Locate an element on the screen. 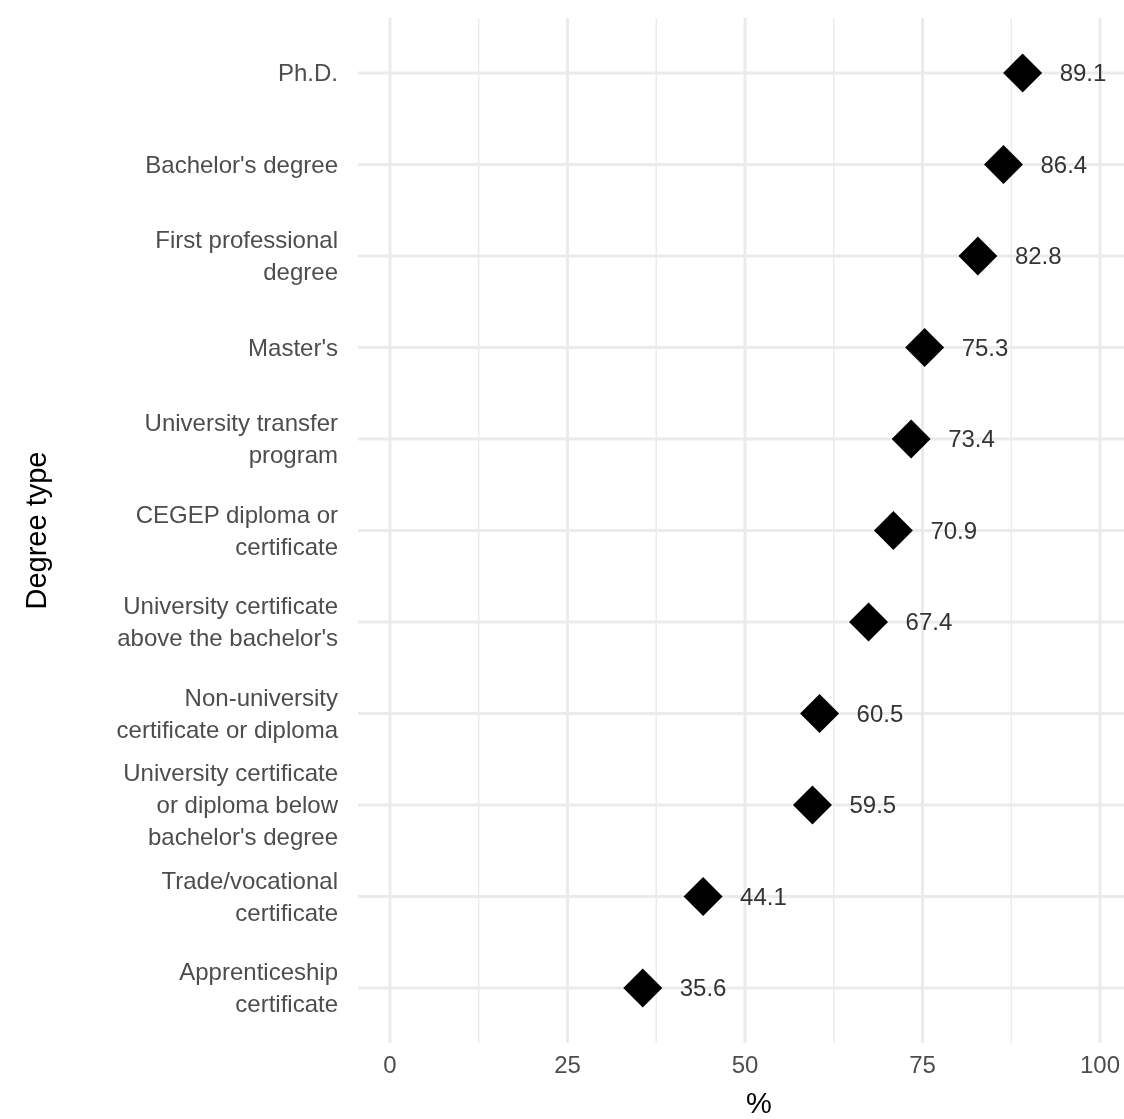 The width and height of the screenshot is (1124, 1119). x-axis-title: % is located at coordinates (759, 1103).